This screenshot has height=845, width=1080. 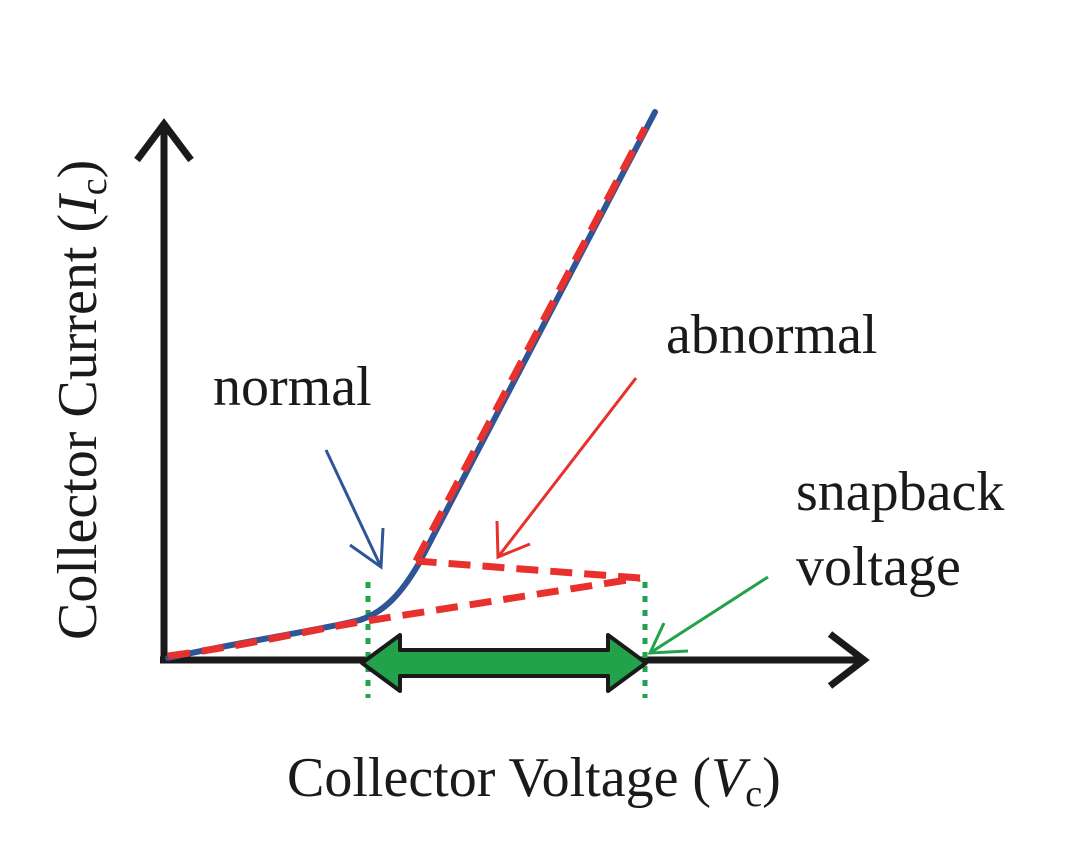 What do you see at coordinates (900, 492) in the screenshot?
I see `snapback-label-line1: snapback` at bounding box center [900, 492].